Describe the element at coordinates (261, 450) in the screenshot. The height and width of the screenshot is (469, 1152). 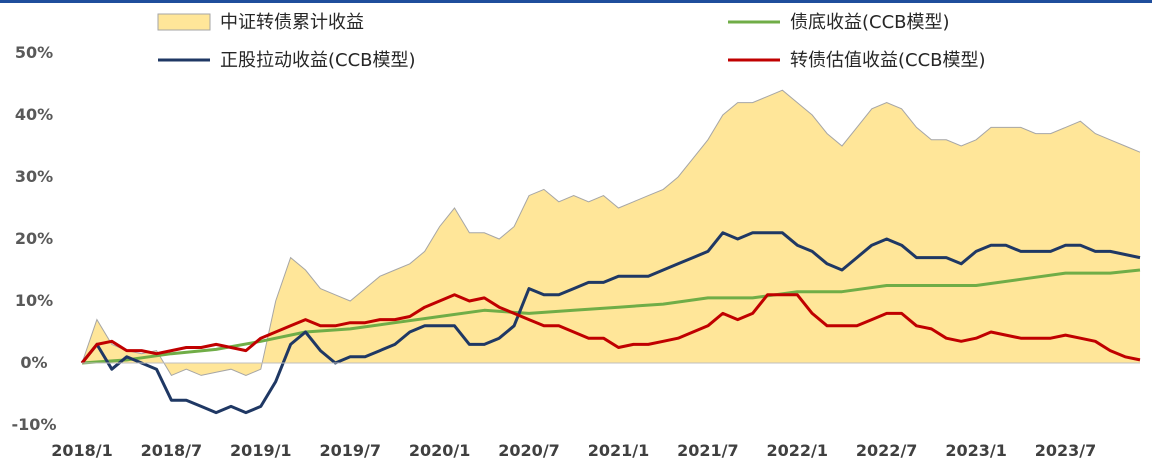
I see `x-tick-label: 2019/1` at that location.